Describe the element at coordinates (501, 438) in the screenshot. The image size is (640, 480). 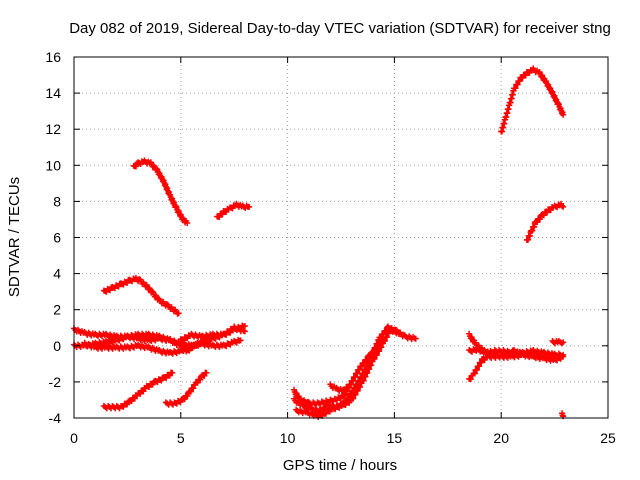
I see `x-tick-label: 20` at that location.